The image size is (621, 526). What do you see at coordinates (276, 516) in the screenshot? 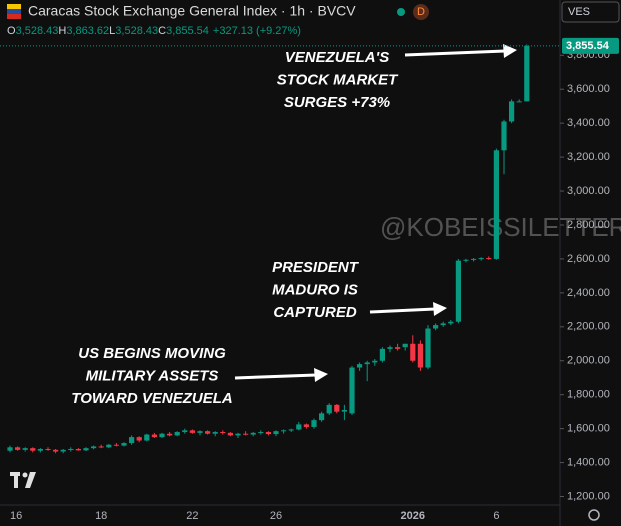
I see `x-tick-label: 26` at bounding box center [276, 516].